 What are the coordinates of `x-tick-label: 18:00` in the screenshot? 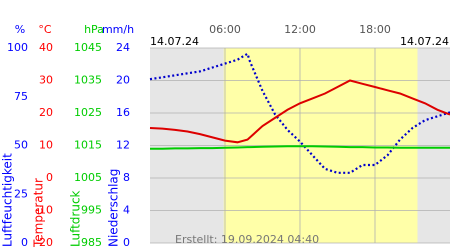 It's located at (375, 29).